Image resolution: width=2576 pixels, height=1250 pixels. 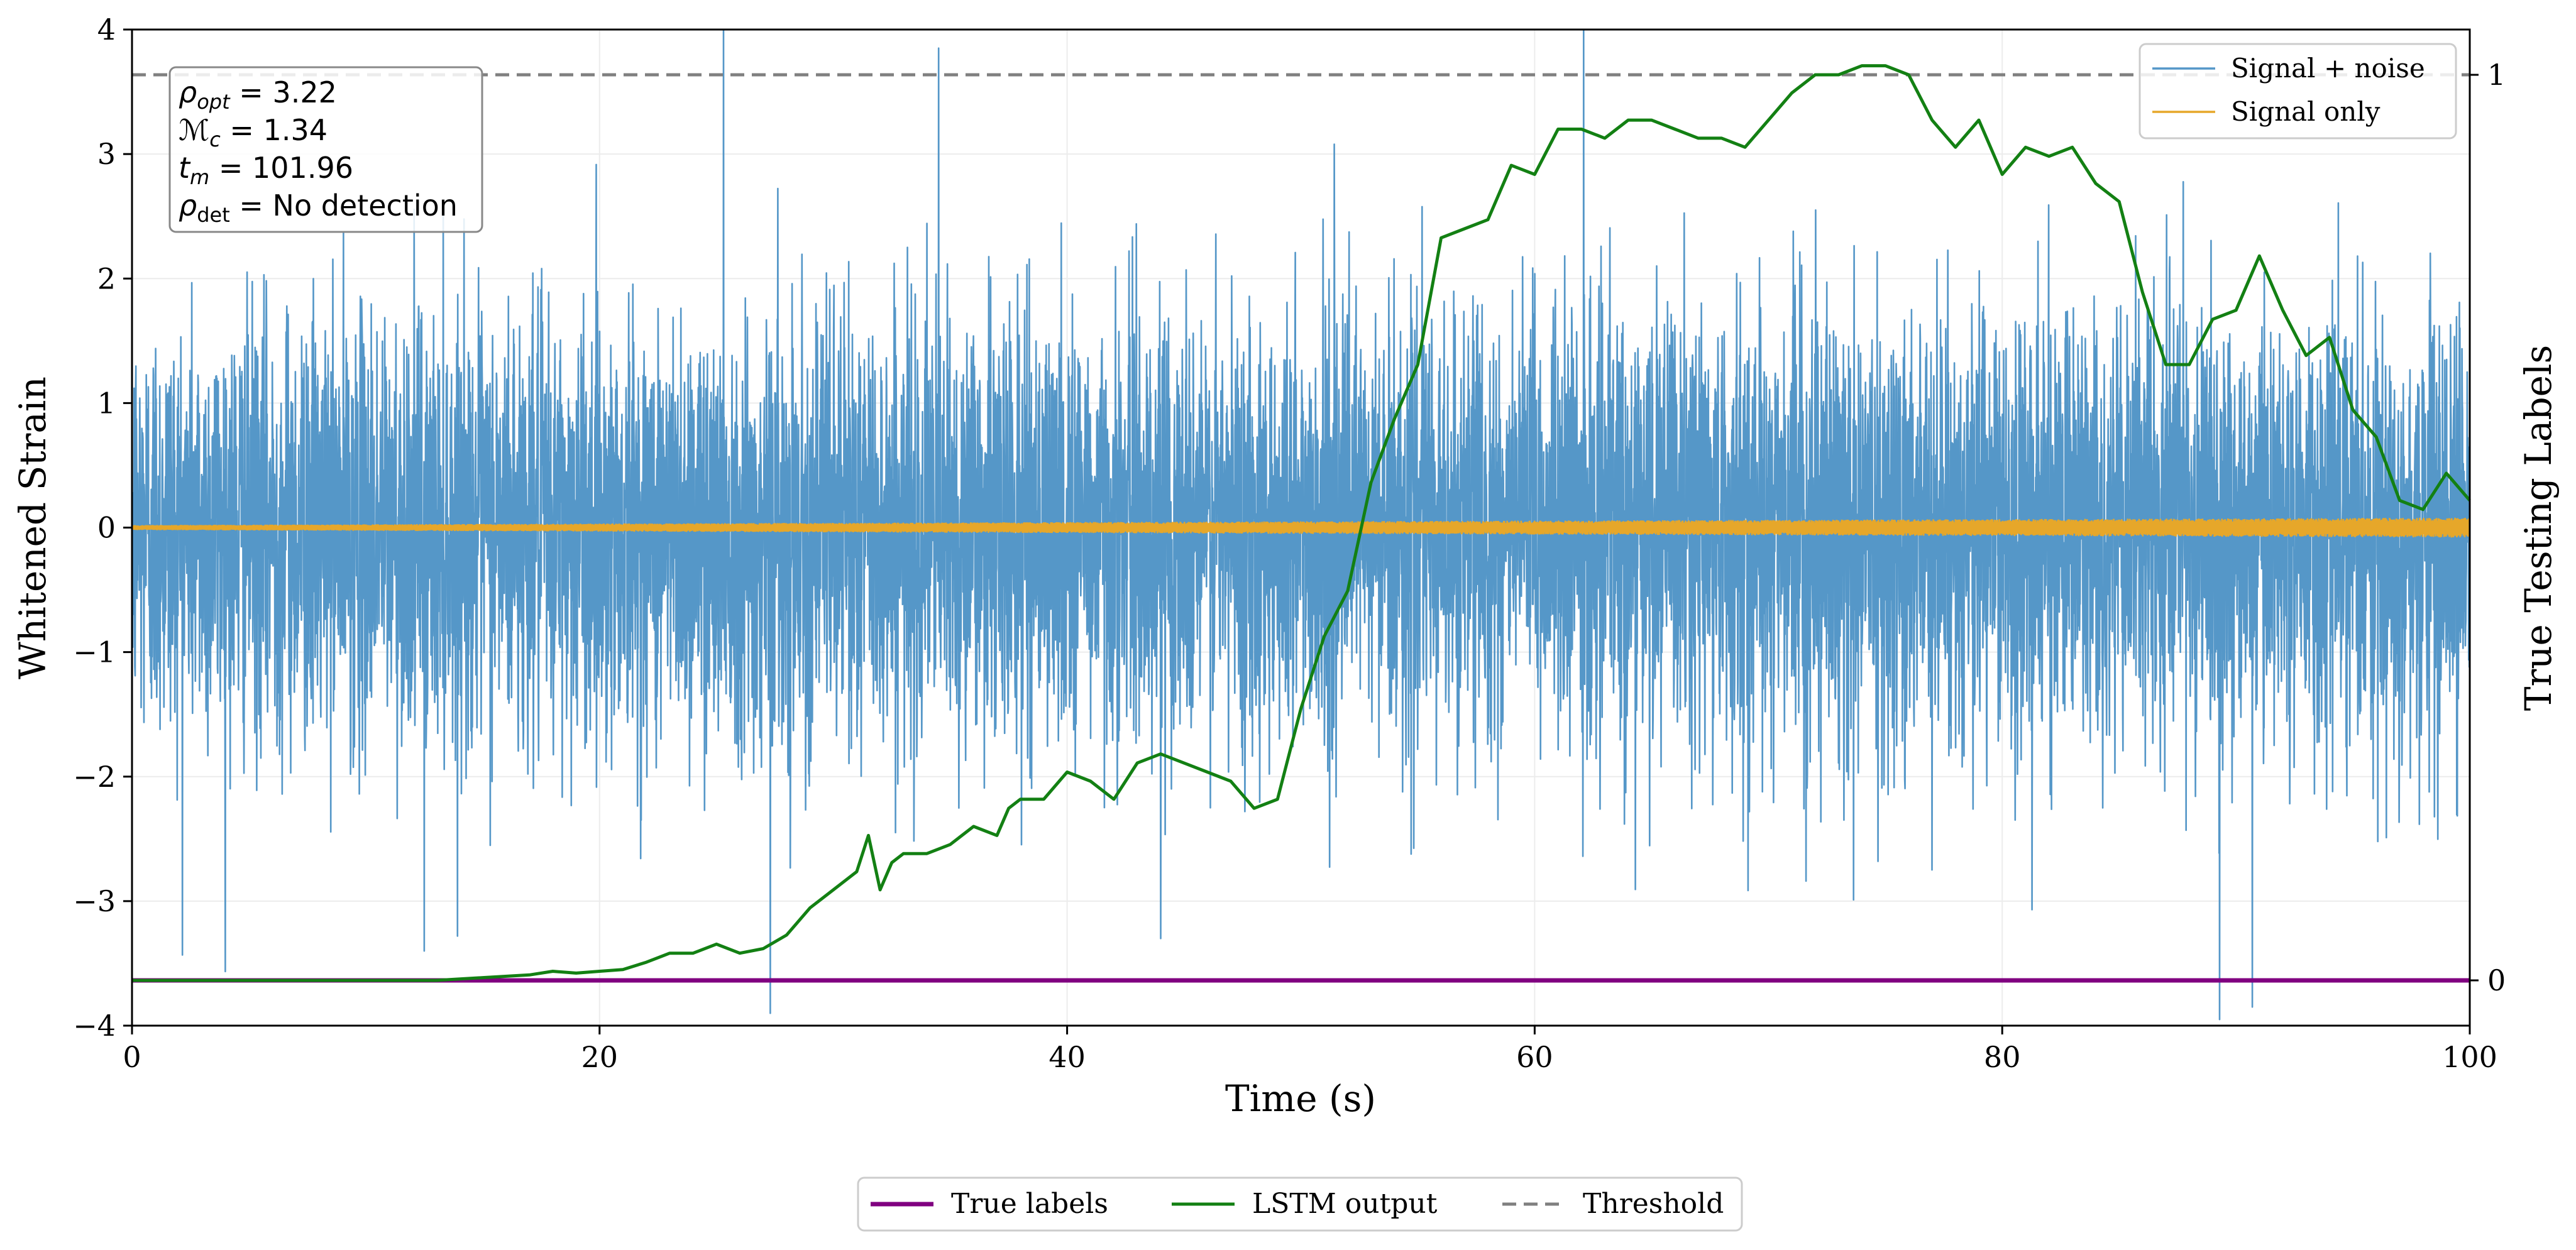 I want to click on y-axis-ticks: −4 −3 −2 −1 0 1 2 3 4, so click(x=103, y=528).